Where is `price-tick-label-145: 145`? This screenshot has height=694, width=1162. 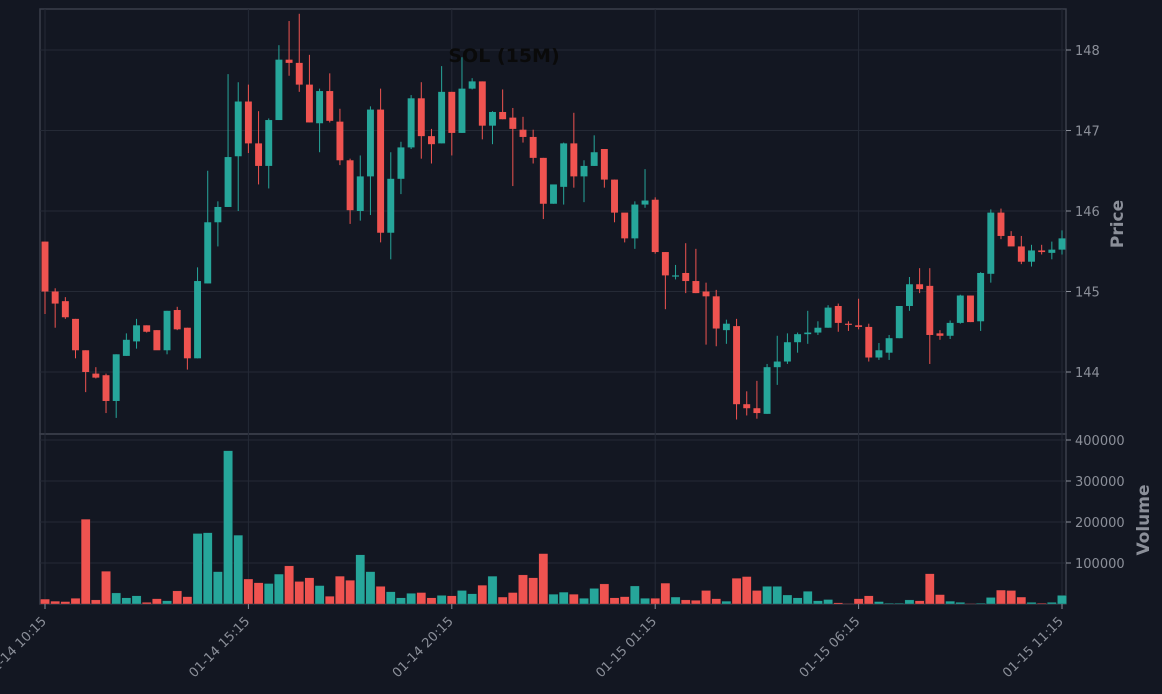 price-tick-label-145: 145 is located at coordinates (1087, 293).